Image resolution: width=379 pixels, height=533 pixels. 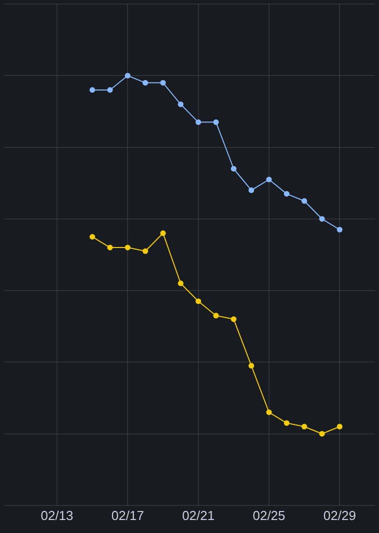 I want to click on x-tick-label: 02/29, so click(x=339, y=515).